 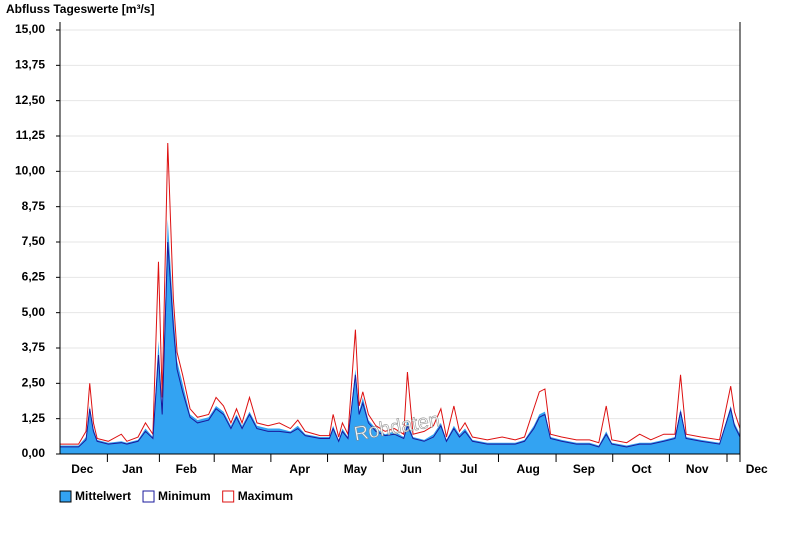 What do you see at coordinates (468, 469) in the screenshot?
I see `x-tick-label: Jul` at bounding box center [468, 469].